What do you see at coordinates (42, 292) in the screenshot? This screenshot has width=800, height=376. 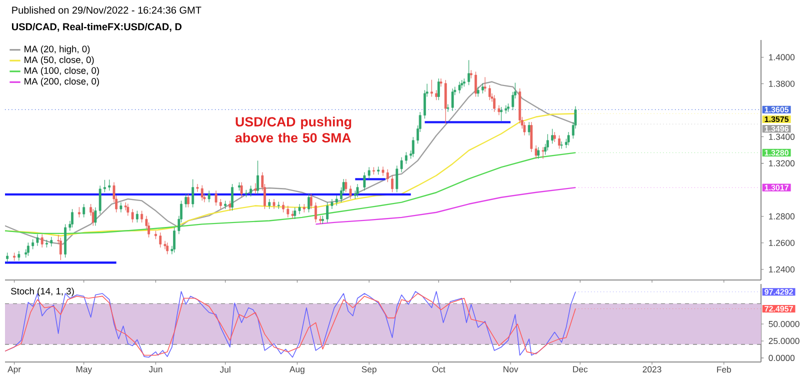 I see `chart-title: Stoch (14, 1, 3)` at bounding box center [42, 292].